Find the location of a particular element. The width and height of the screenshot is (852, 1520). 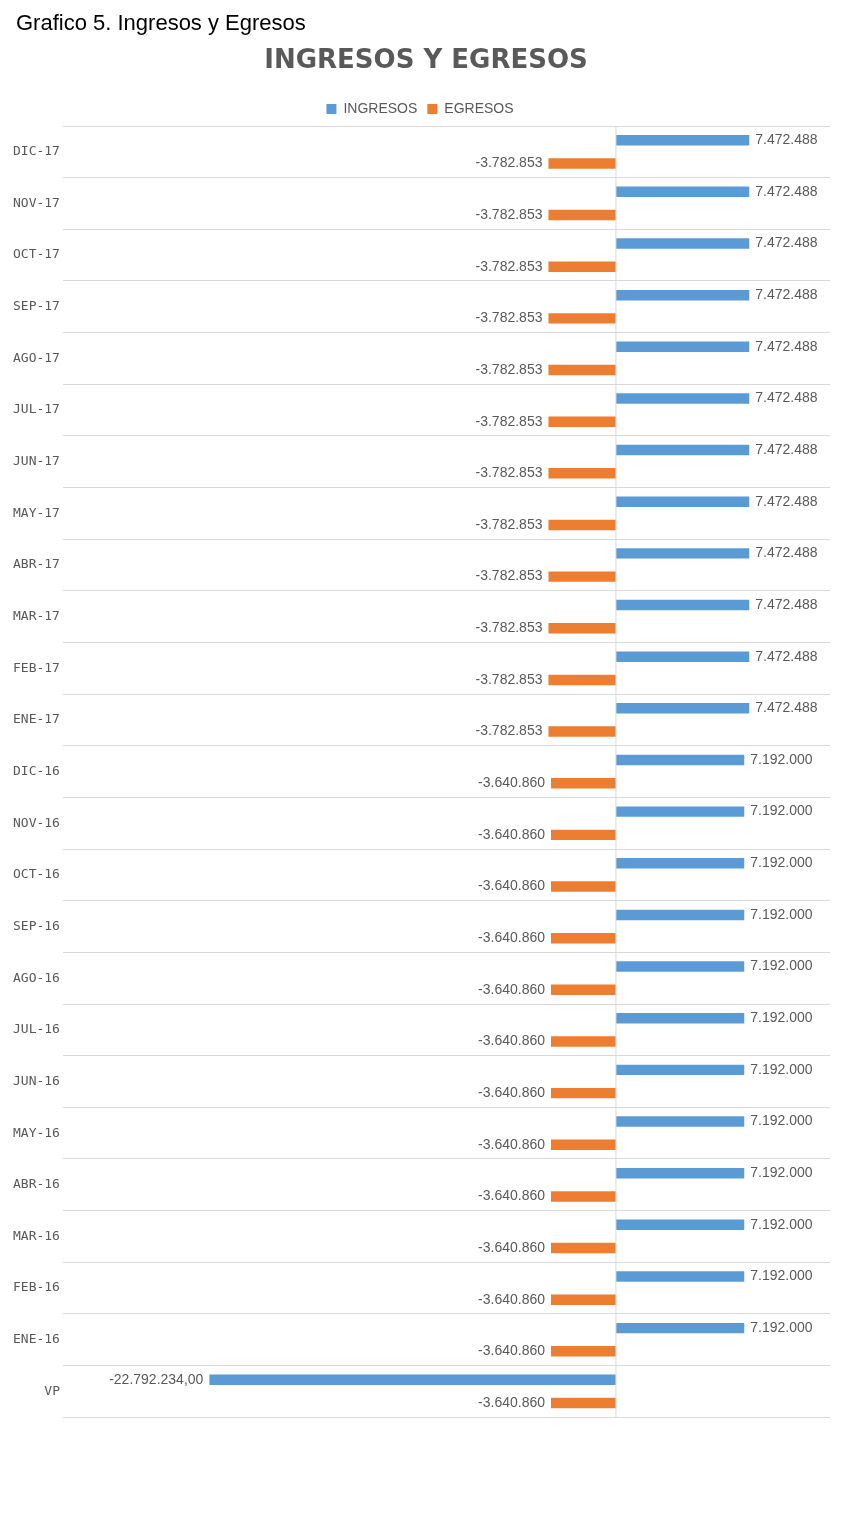

y-tick-label: JUN-17 is located at coordinates (36, 461).